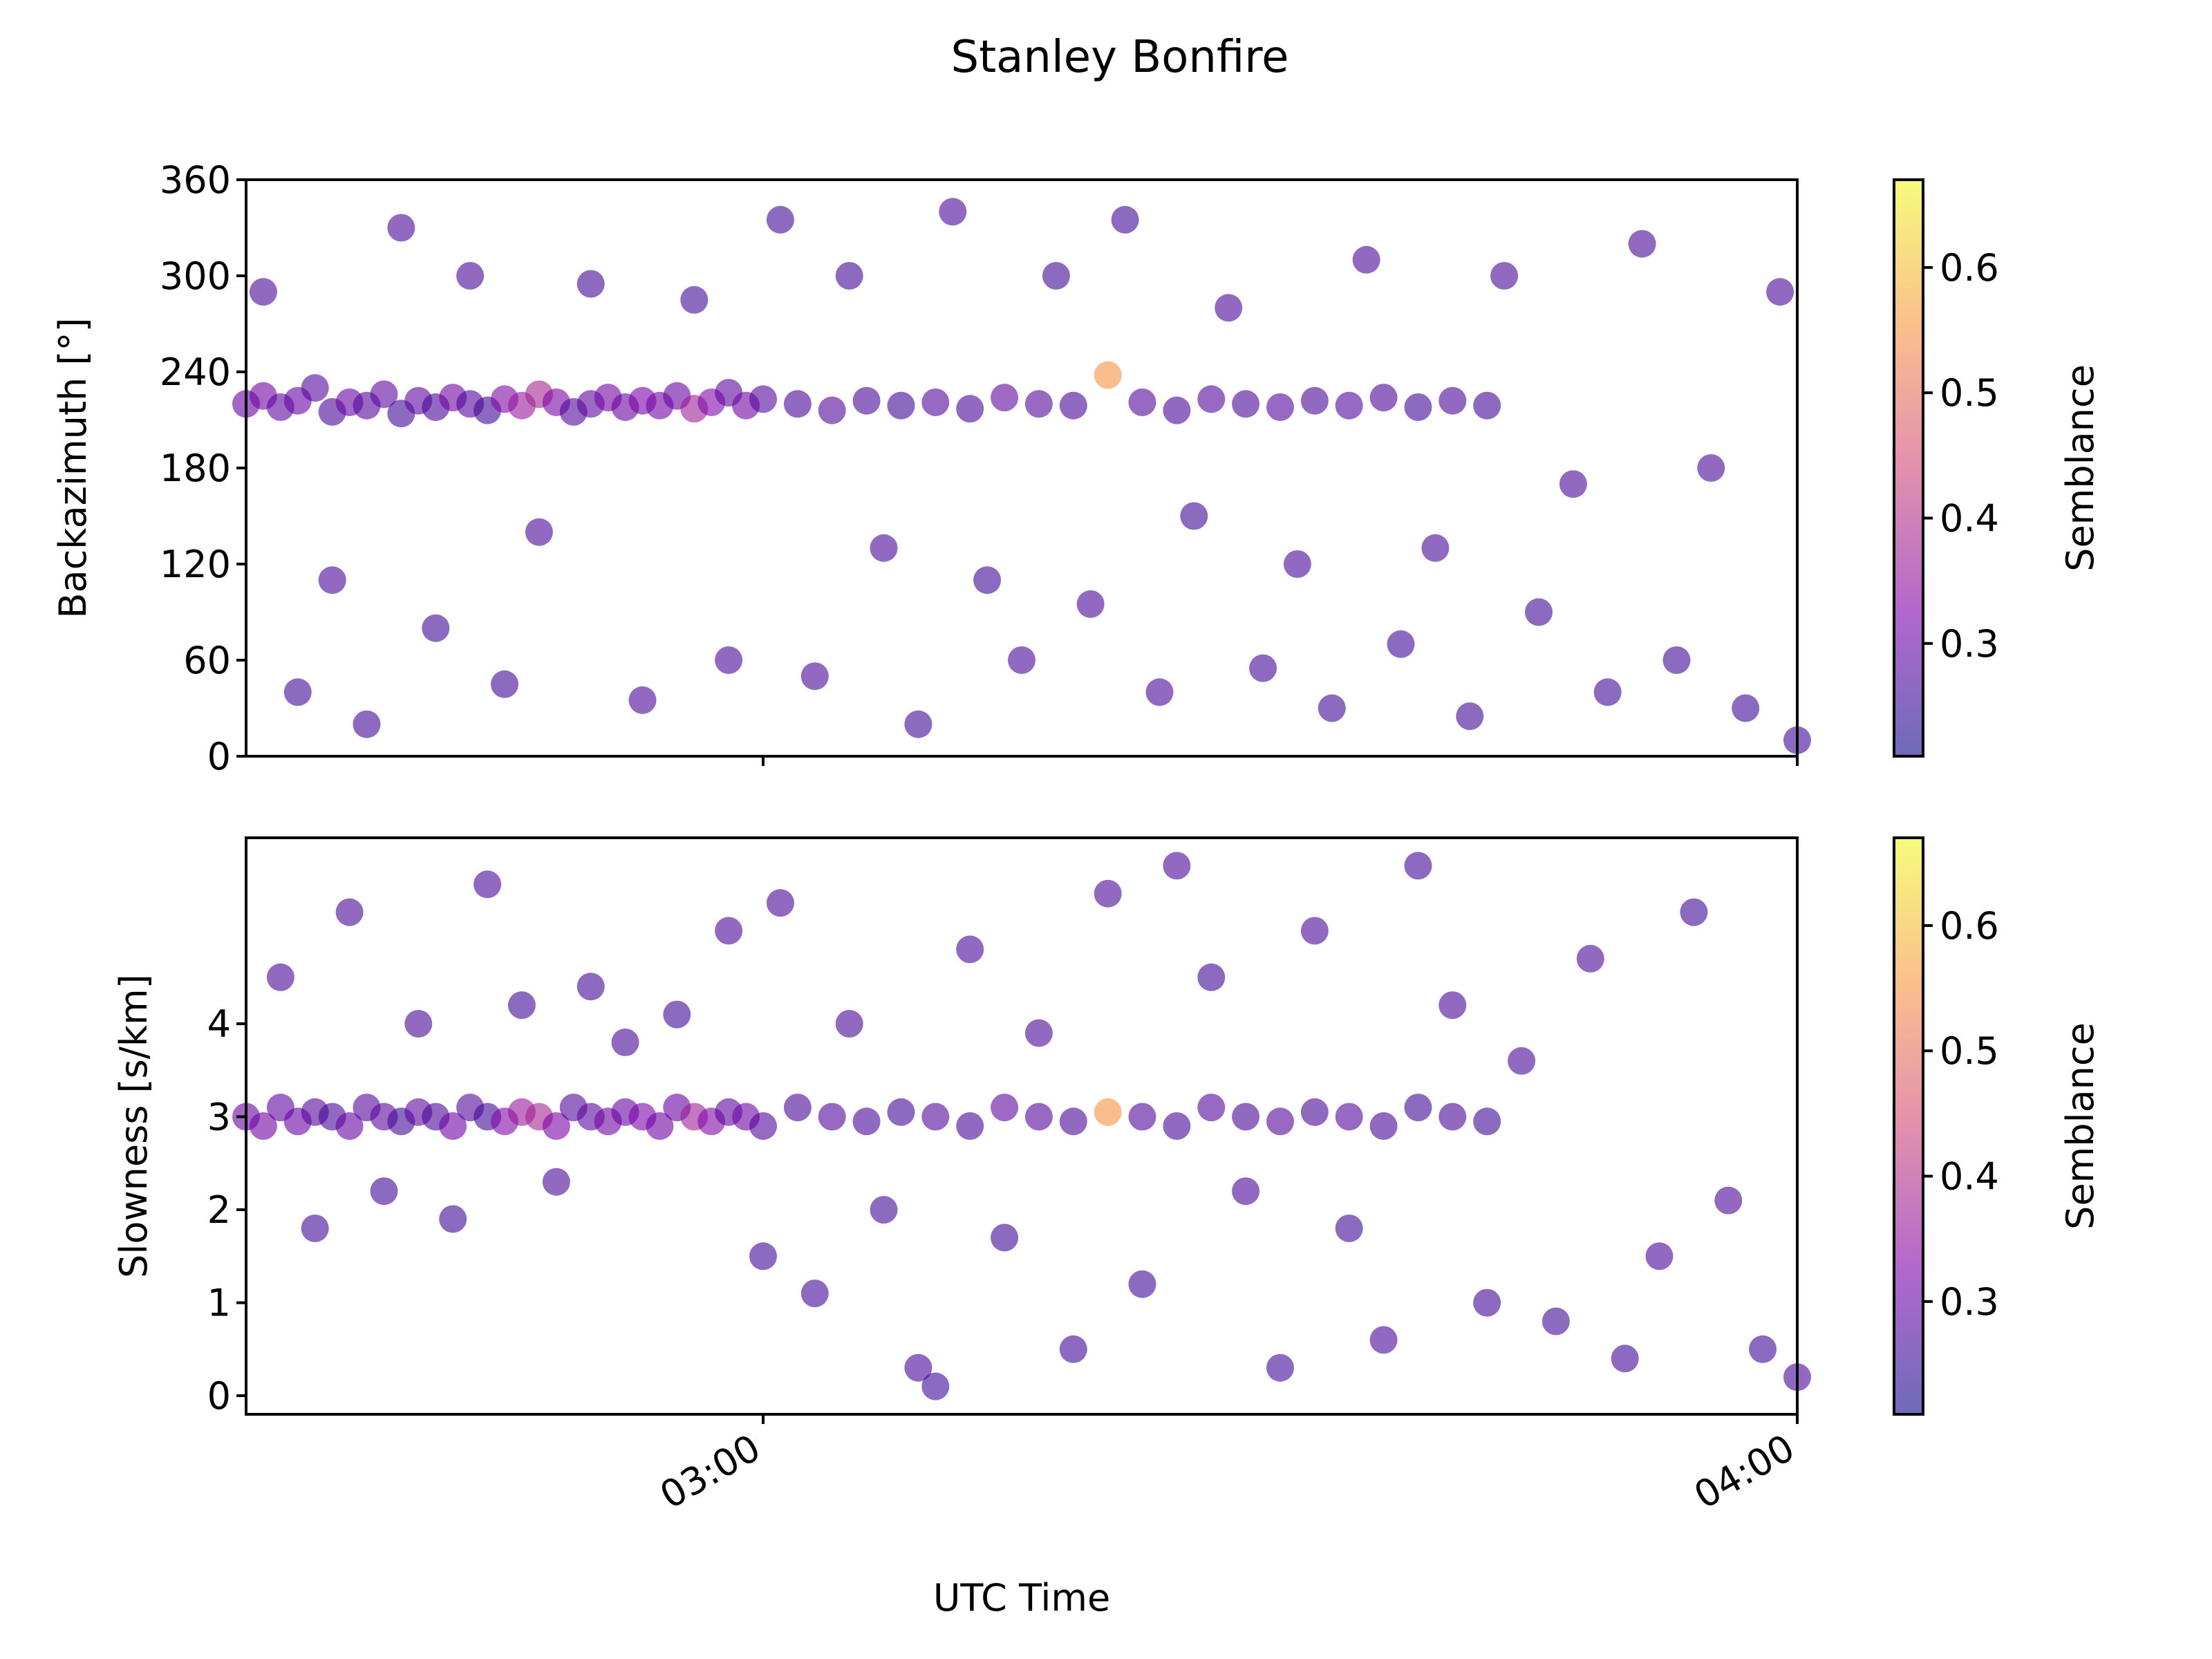 This screenshot has width=2212, height=1659. I want to click on y-tick-label: 3, so click(219, 1117).